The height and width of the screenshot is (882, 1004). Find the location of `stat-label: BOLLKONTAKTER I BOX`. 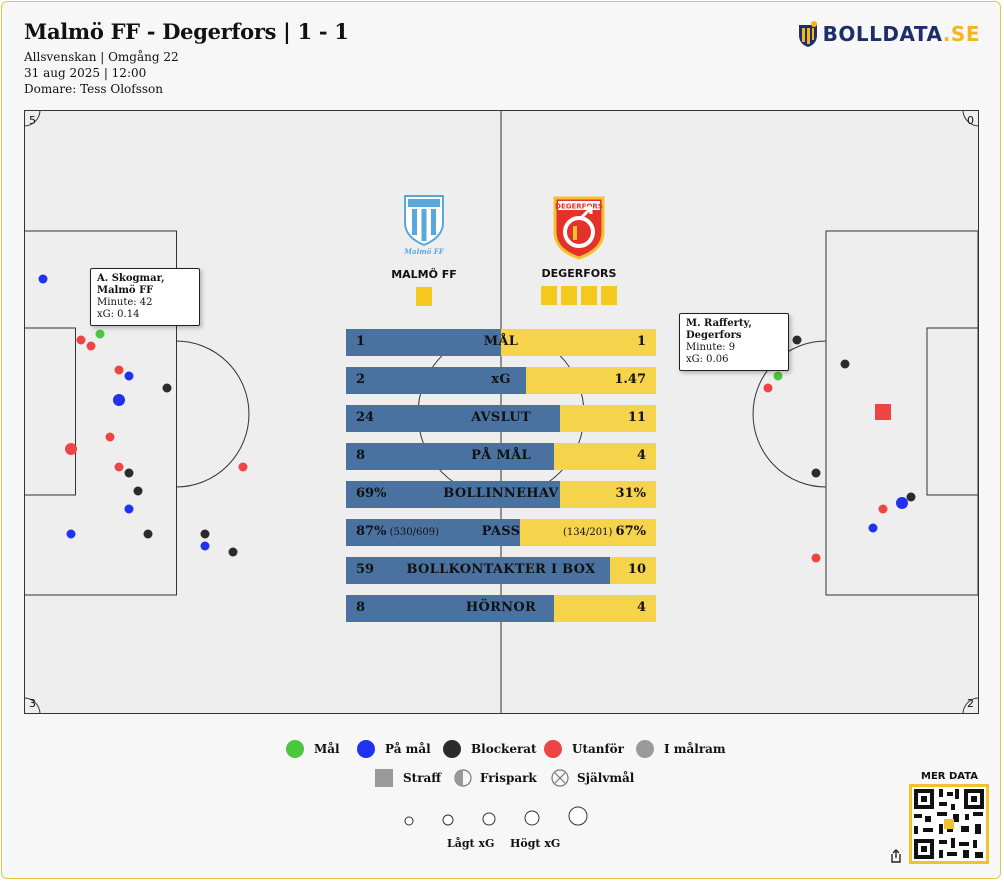

stat-label: BOLLKONTAKTER I BOX is located at coordinates (501, 569).